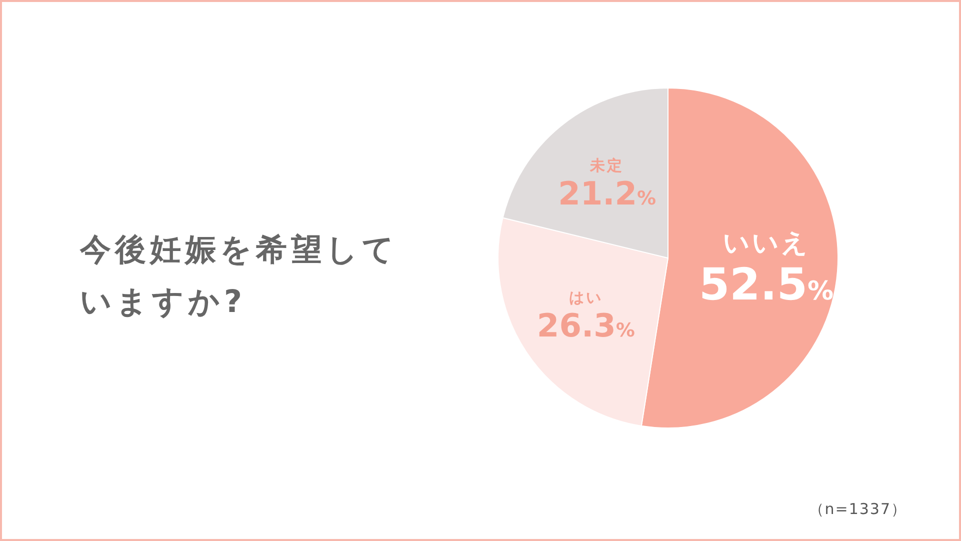  I want to click on text: 今後妊娠を希望していますか?, so click(239, 276).